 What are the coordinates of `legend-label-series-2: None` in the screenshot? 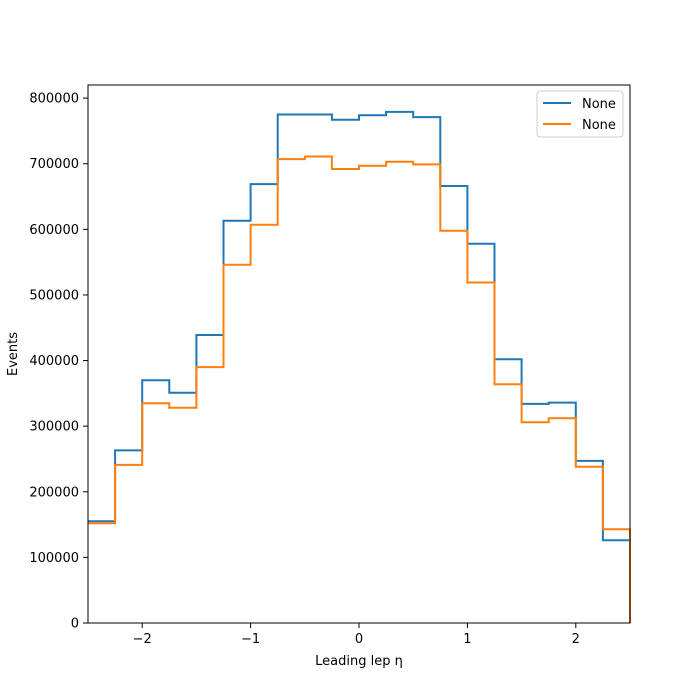 It's located at (599, 125).